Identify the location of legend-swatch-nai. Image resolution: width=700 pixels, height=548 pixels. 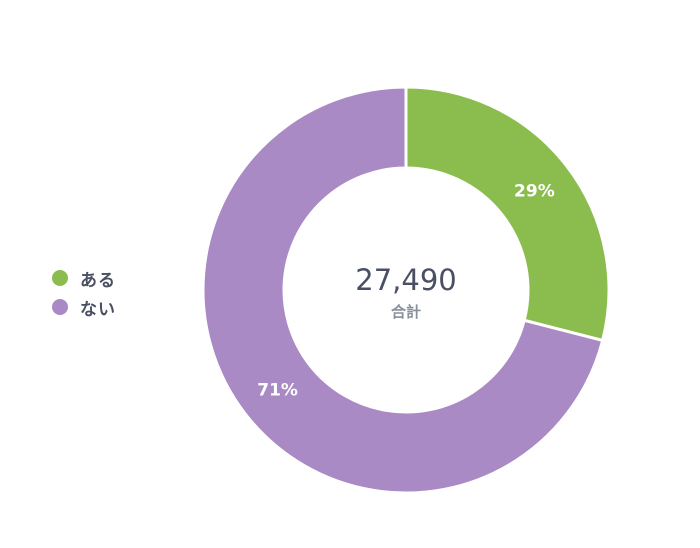
(60, 307).